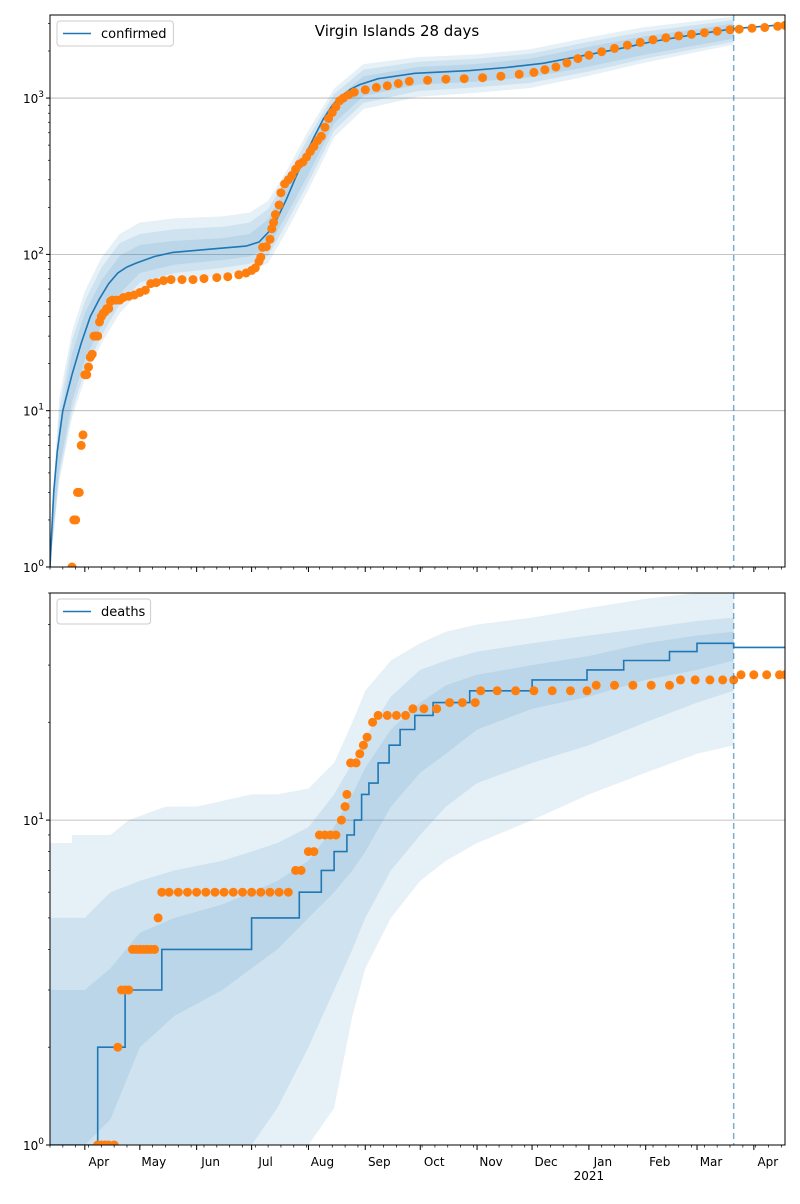 This screenshot has width=800, height=1204. What do you see at coordinates (33, 98) in the screenshot?
I see `y-tick-label: 10³` at bounding box center [33, 98].